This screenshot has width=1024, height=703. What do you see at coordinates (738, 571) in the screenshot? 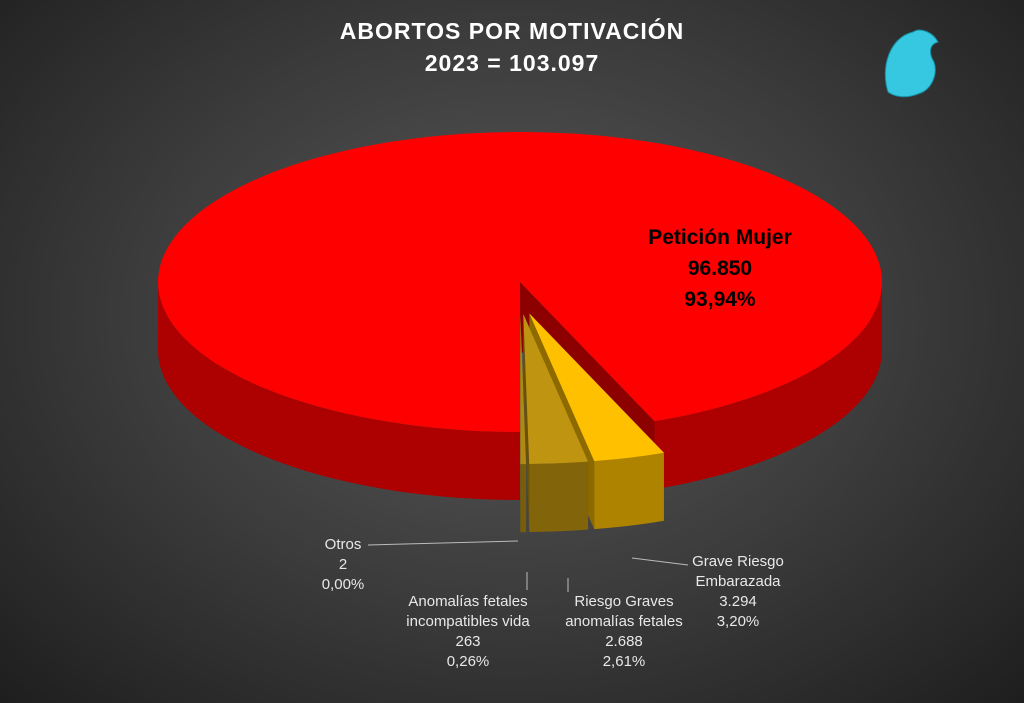
I see `label-name: Grave Riesgo Embarazada` at bounding box center [738, 571].